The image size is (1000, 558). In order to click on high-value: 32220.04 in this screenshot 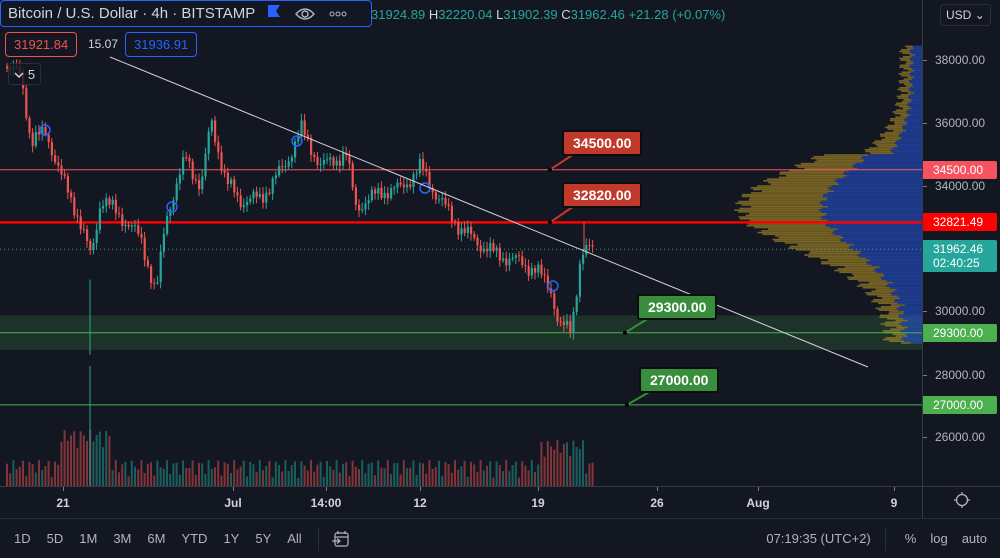, I will do `click(465, 14)`.